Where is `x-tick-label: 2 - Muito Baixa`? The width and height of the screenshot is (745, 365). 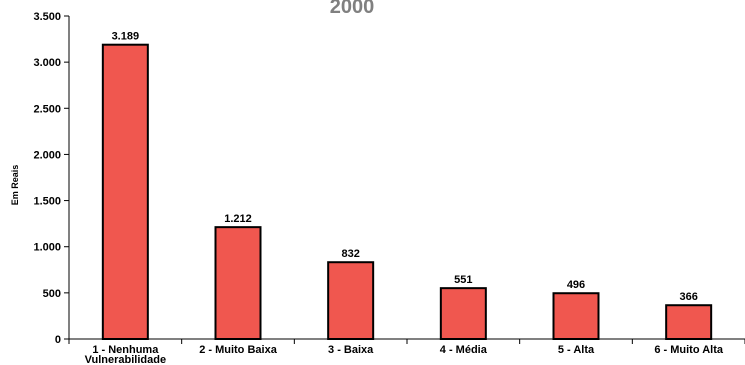 x-tick-label: 2 - Muito Baixa is located at coordinates (238, 350).